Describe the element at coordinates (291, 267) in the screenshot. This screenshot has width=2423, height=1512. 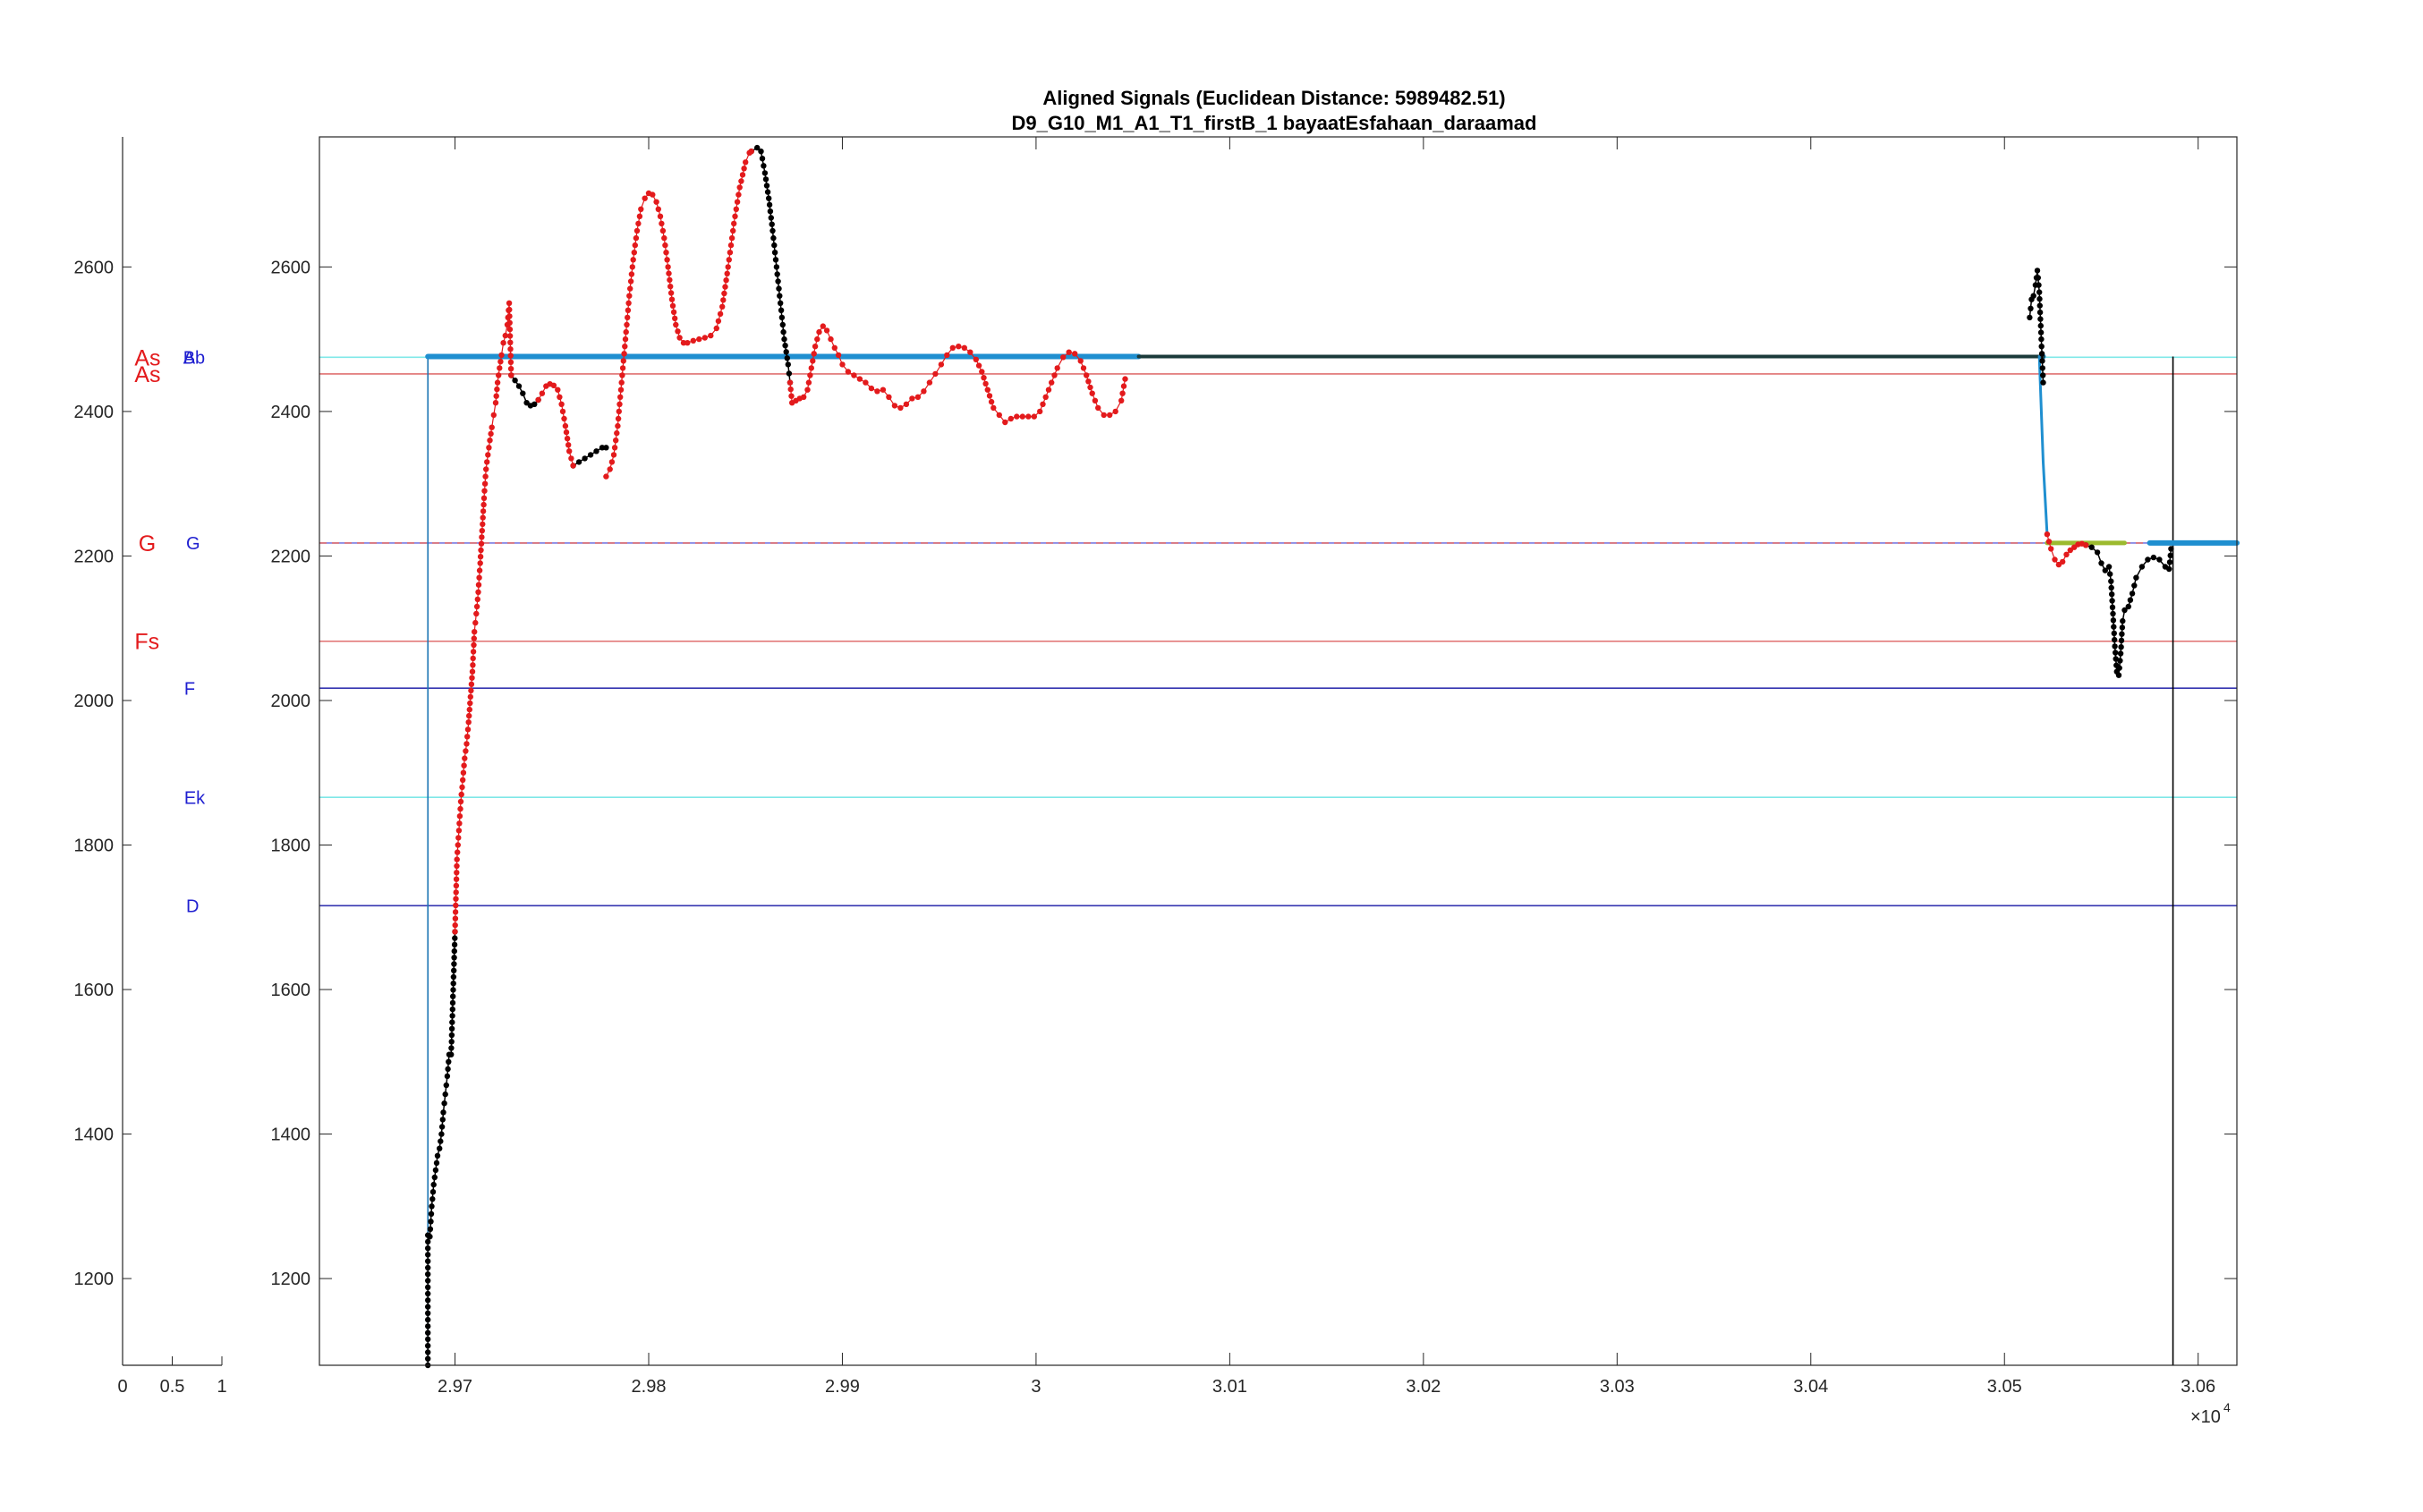
I see `main-y-tick-label: 2600` at that location.